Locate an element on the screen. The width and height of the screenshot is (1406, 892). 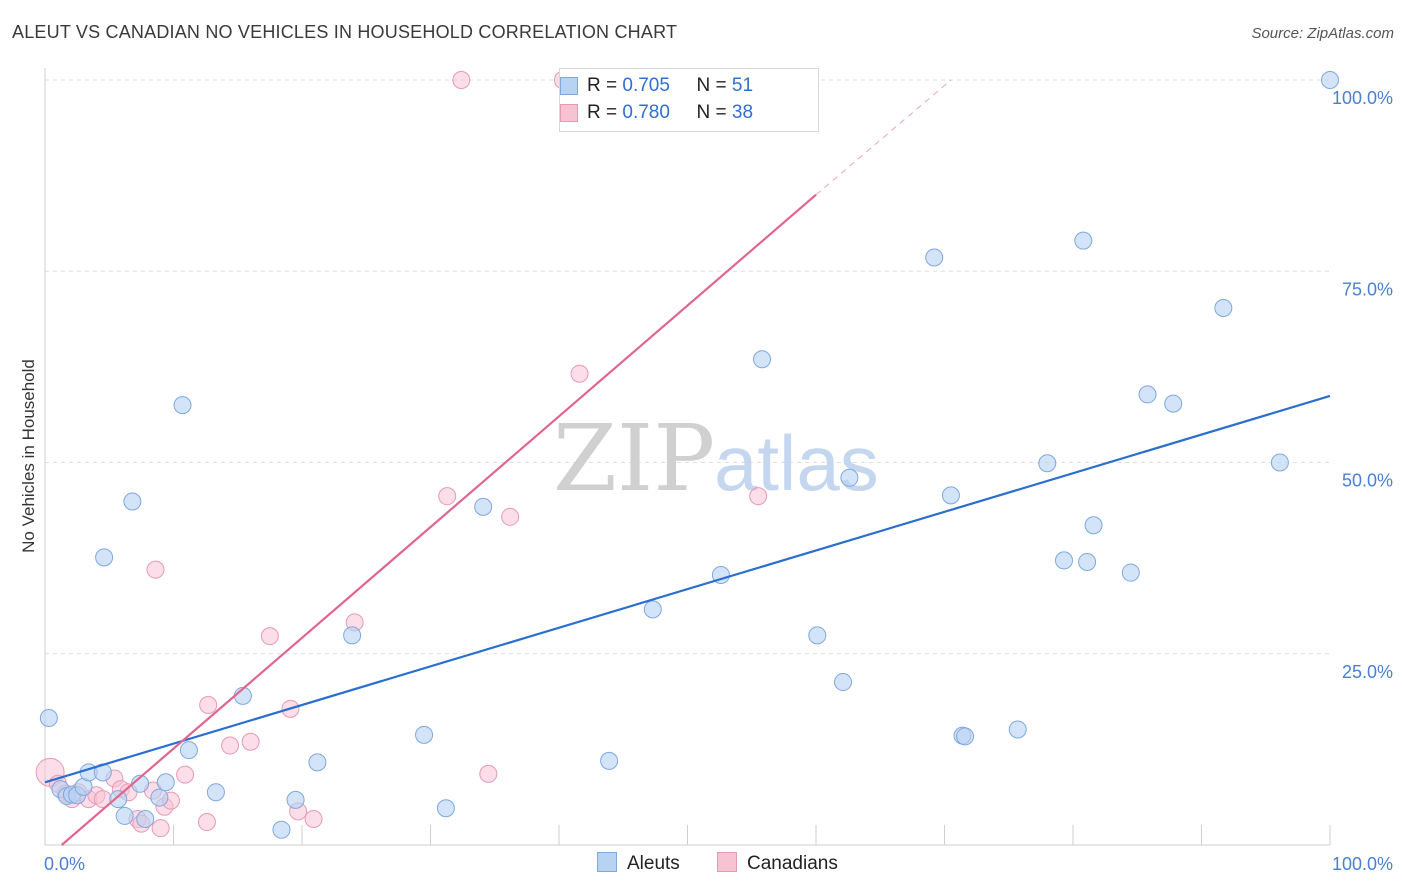
canadian-n-label: N = is located at coordinates (711, 112).